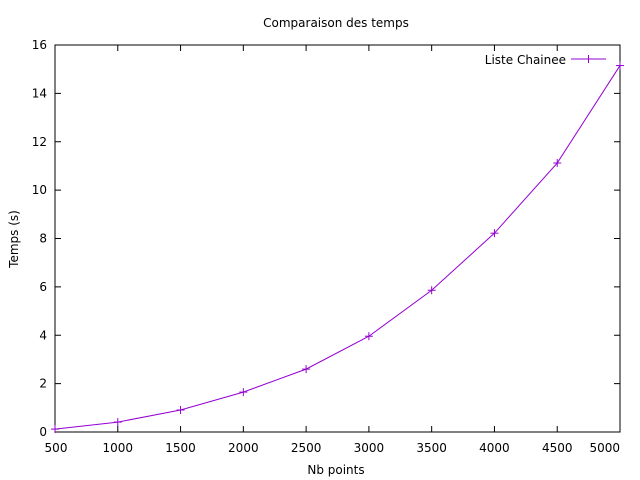 Image resolution: width=640 pixels, height=480 pixels. I want to click on x-tick-label: 2000, so click(243, 448).